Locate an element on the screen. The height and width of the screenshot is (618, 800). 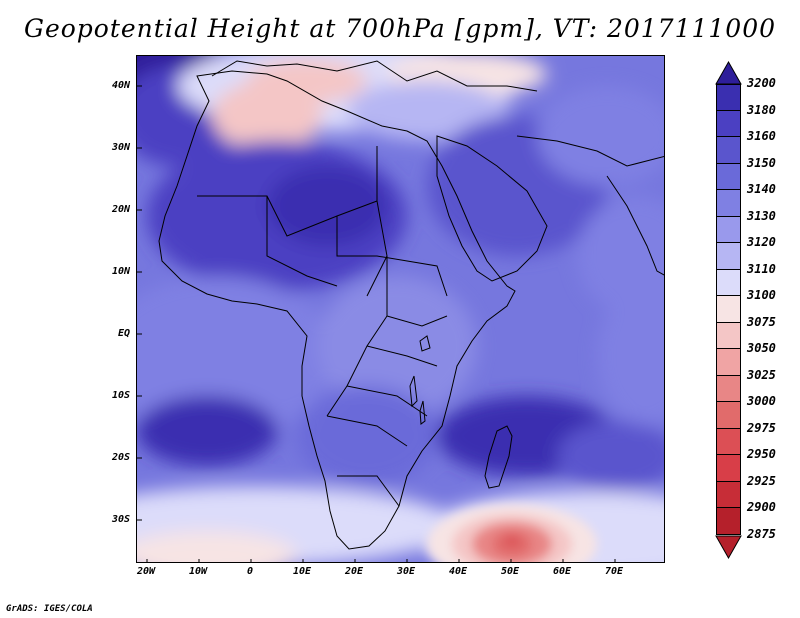
lat-label-20n: 20N is located at coordinates (120, 209).